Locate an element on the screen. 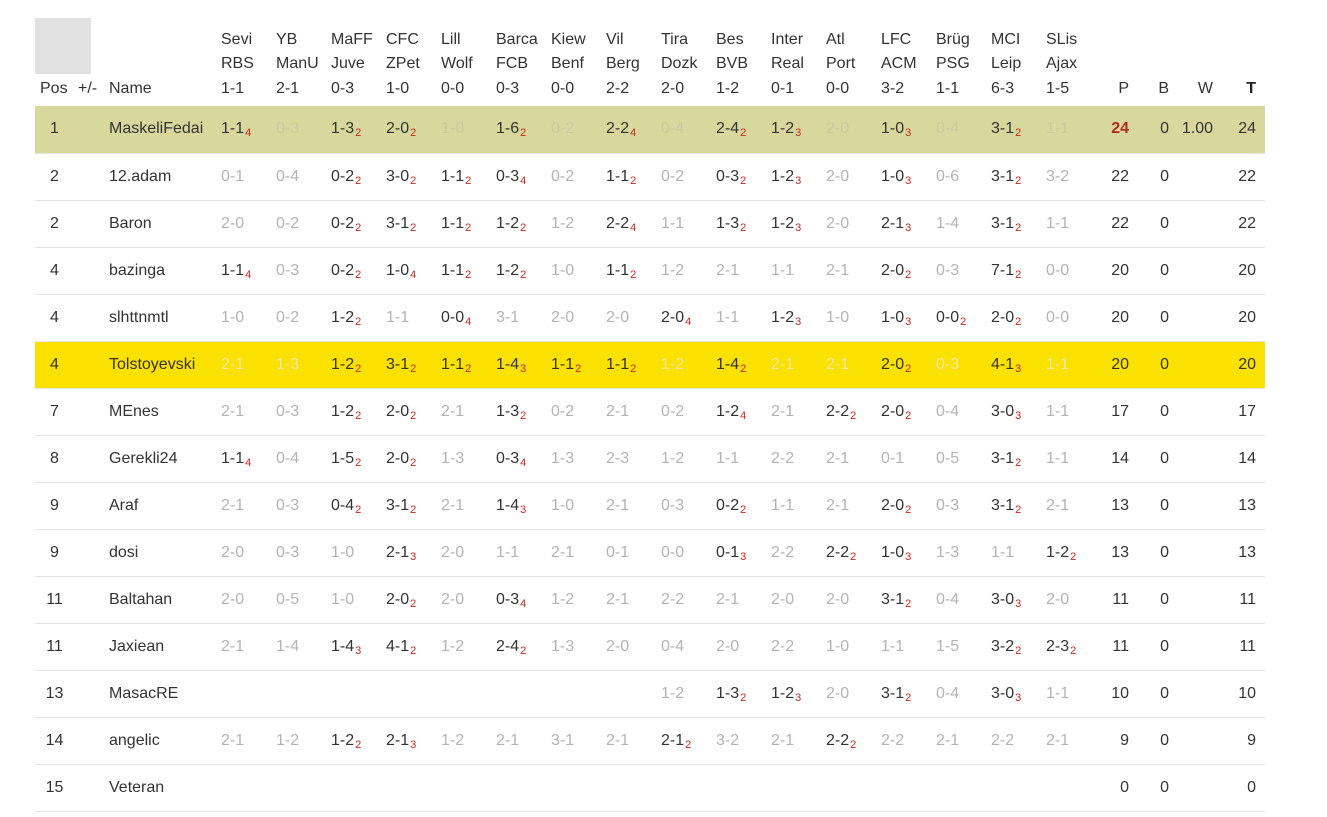 Image resolution: width=1327 pixels, height=817 pixels. match-header: Vil Berg 2-2 is located at coordinates (630, 62).